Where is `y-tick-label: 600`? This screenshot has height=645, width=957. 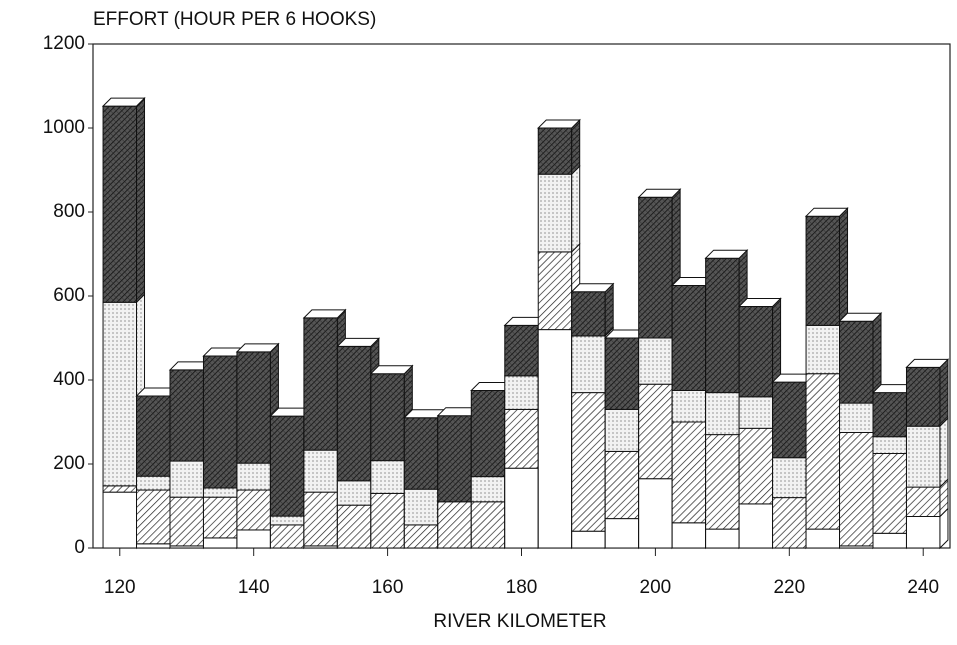 y-tick-label: 600 is located at coordinates (69, 295).